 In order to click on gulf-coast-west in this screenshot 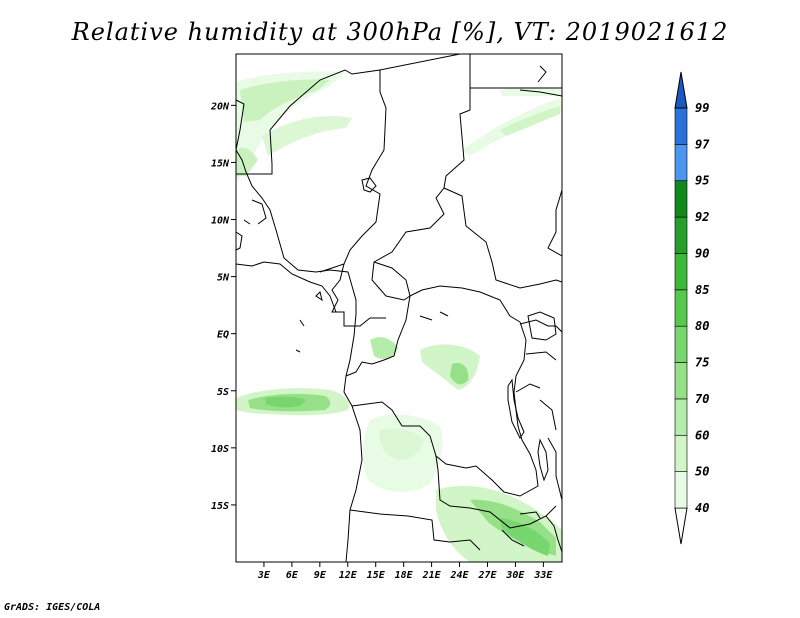, I will do `click(286, 287)`.